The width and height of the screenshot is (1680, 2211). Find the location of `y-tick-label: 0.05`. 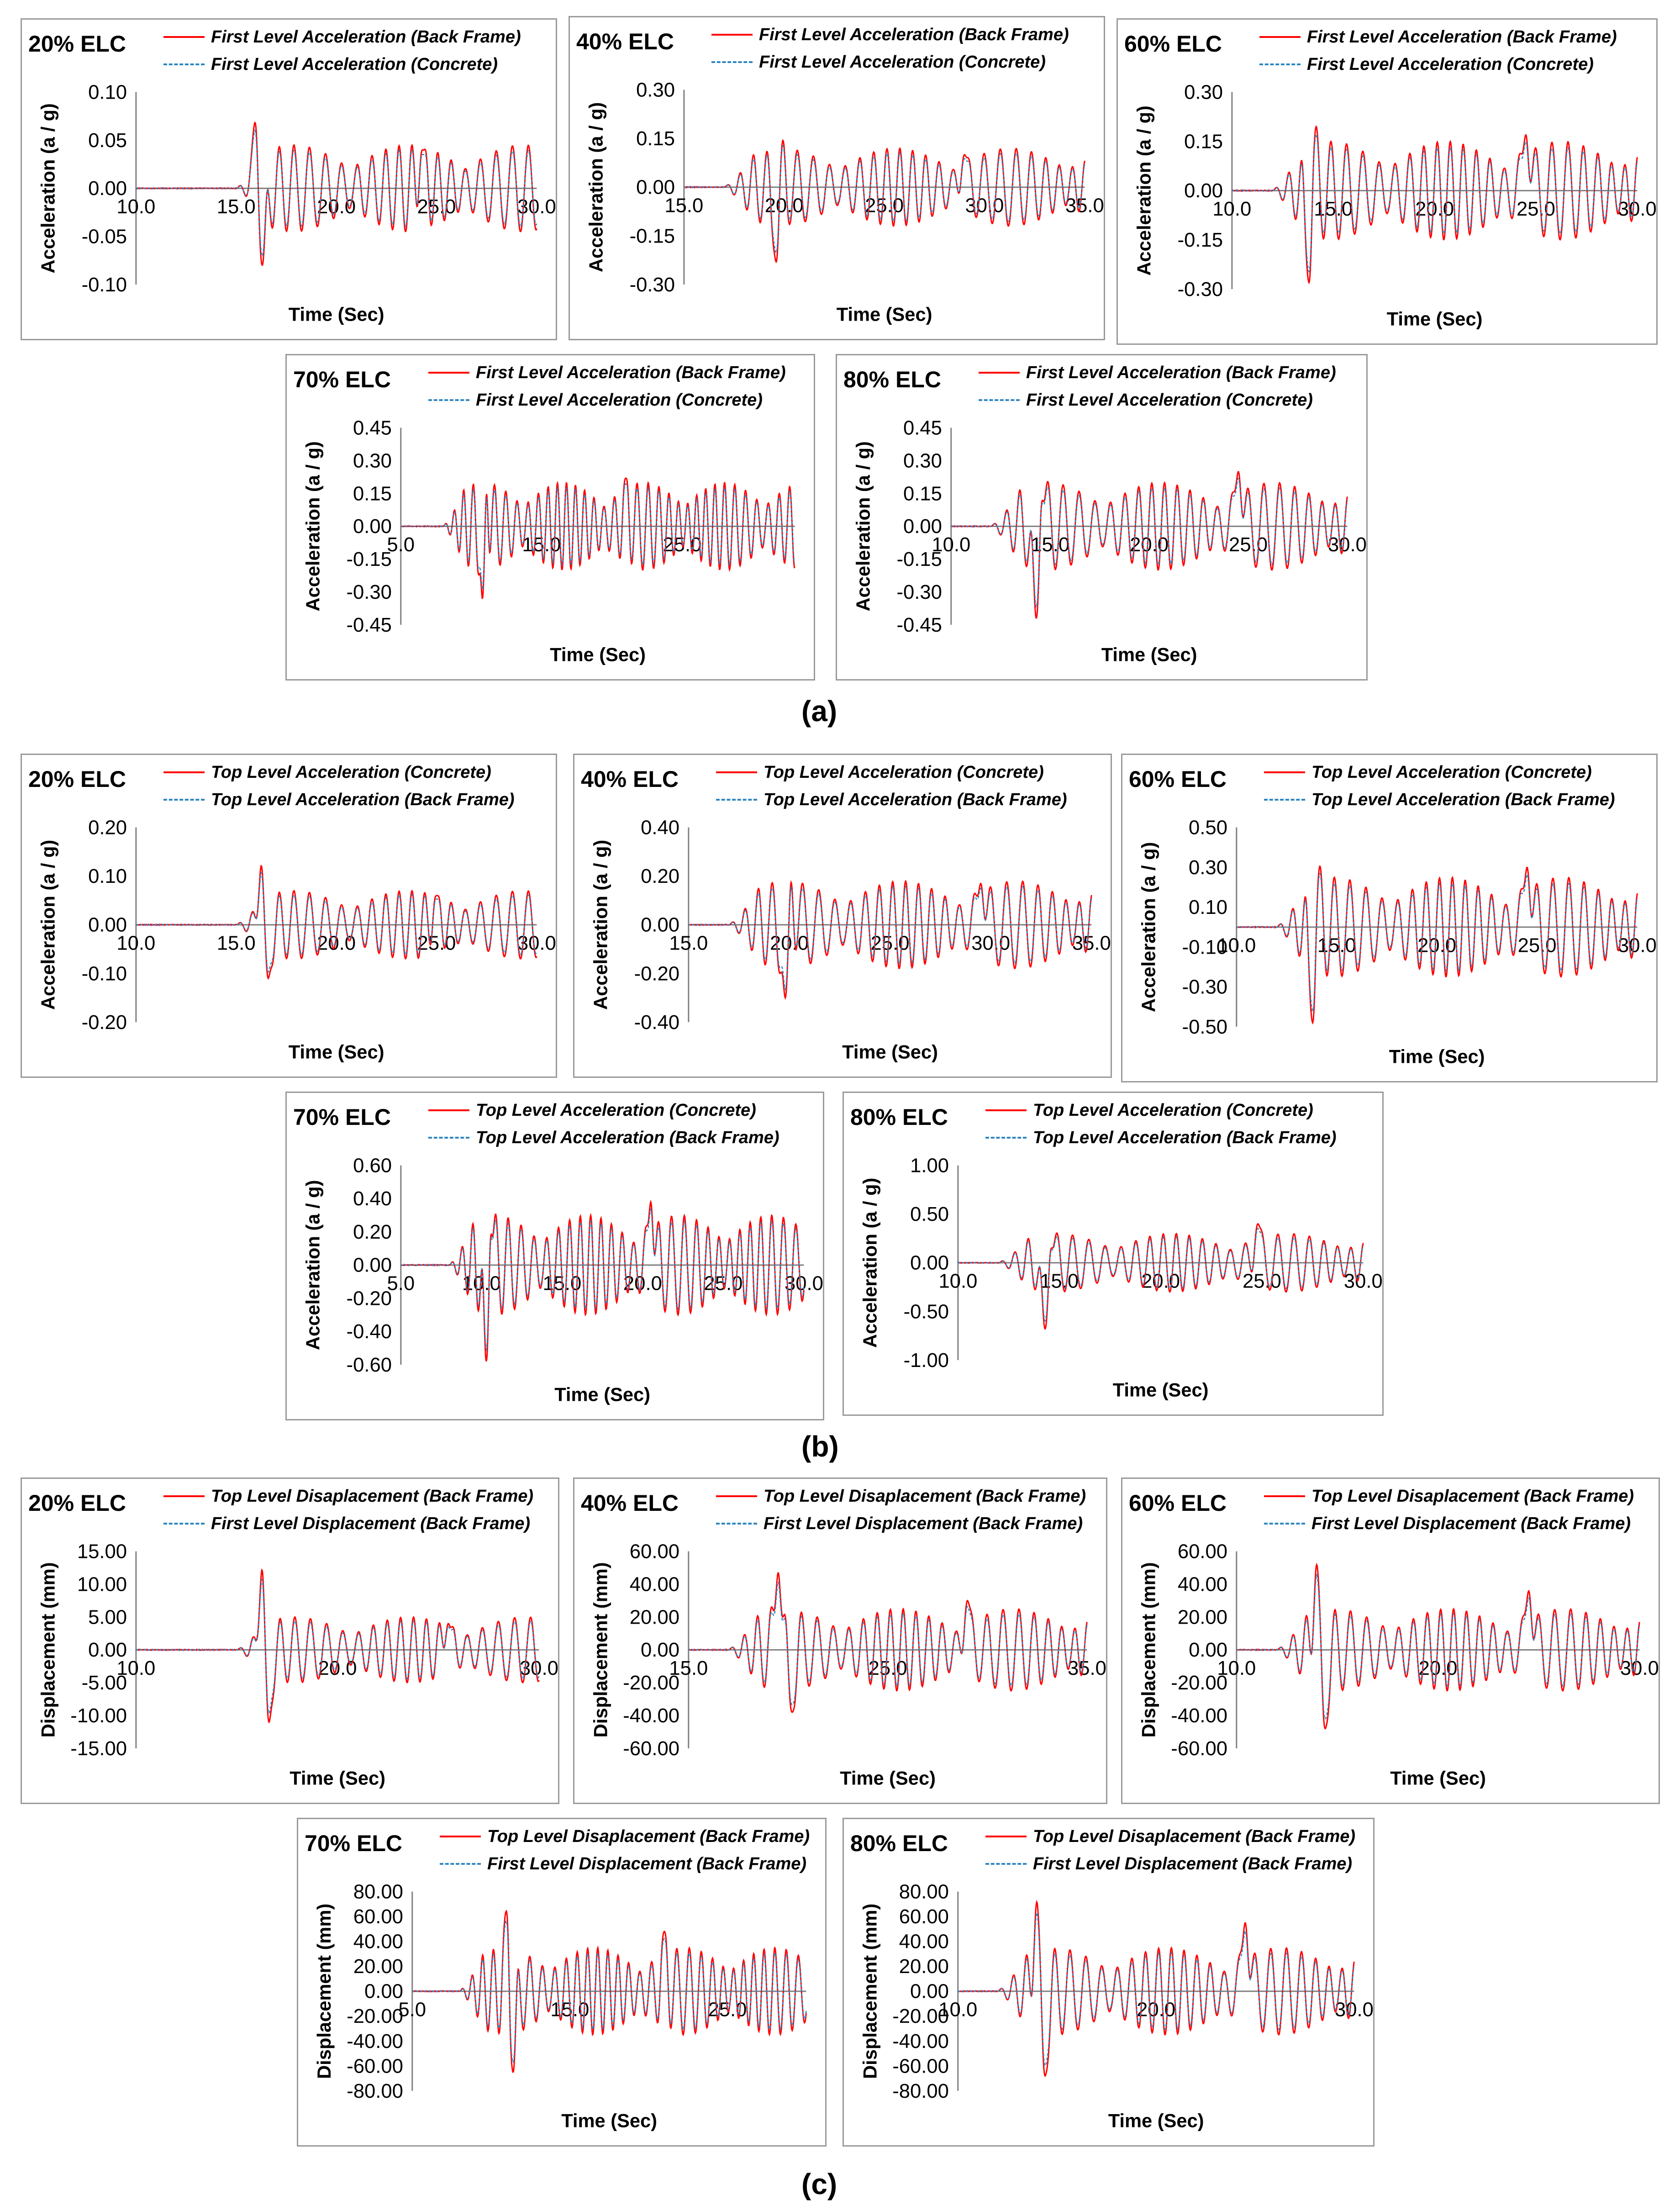

y-tick-label: 0.05 is located at coordinates (107, 141).